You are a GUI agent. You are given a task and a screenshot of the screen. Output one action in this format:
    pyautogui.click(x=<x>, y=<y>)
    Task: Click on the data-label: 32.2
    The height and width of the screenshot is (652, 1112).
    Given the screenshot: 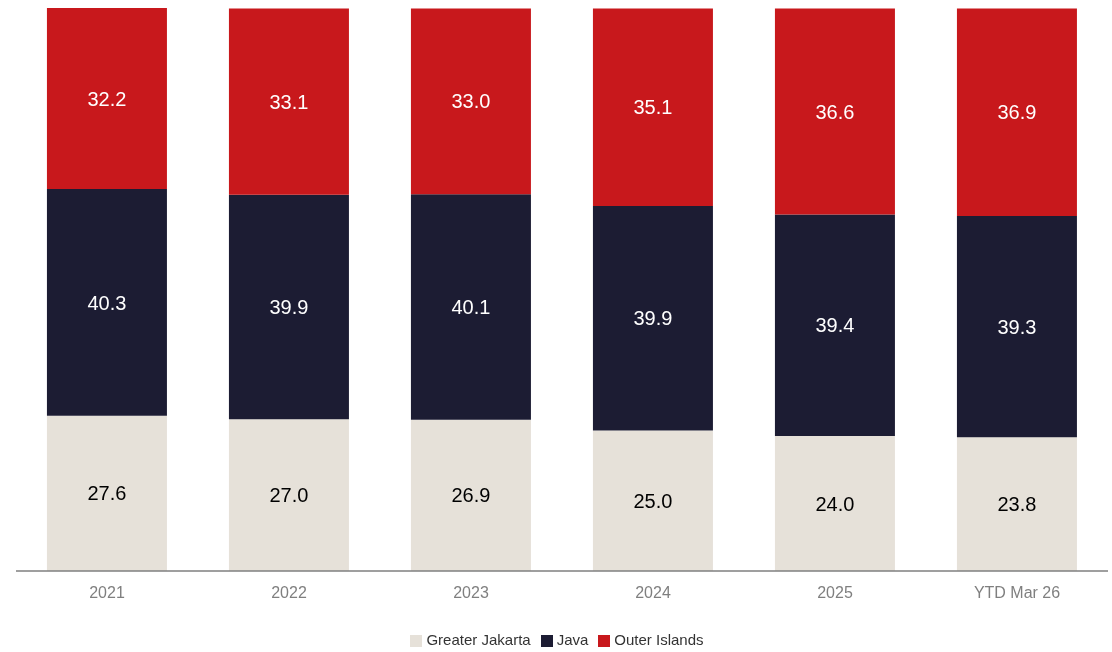 What is the action you would take?
    pyautogui.click(x=107, y=98)
    